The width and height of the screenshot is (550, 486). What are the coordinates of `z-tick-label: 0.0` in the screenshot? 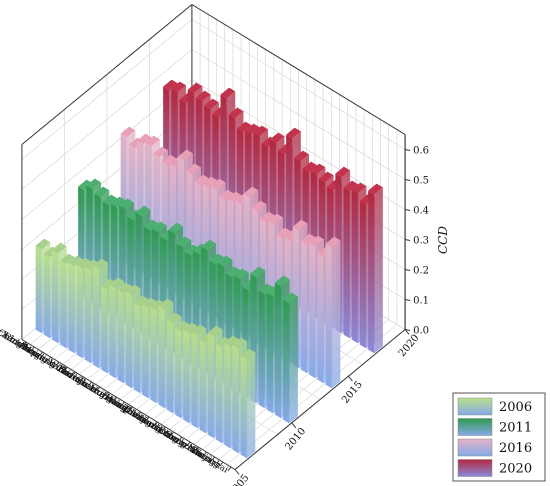 It's located at (421, 331).